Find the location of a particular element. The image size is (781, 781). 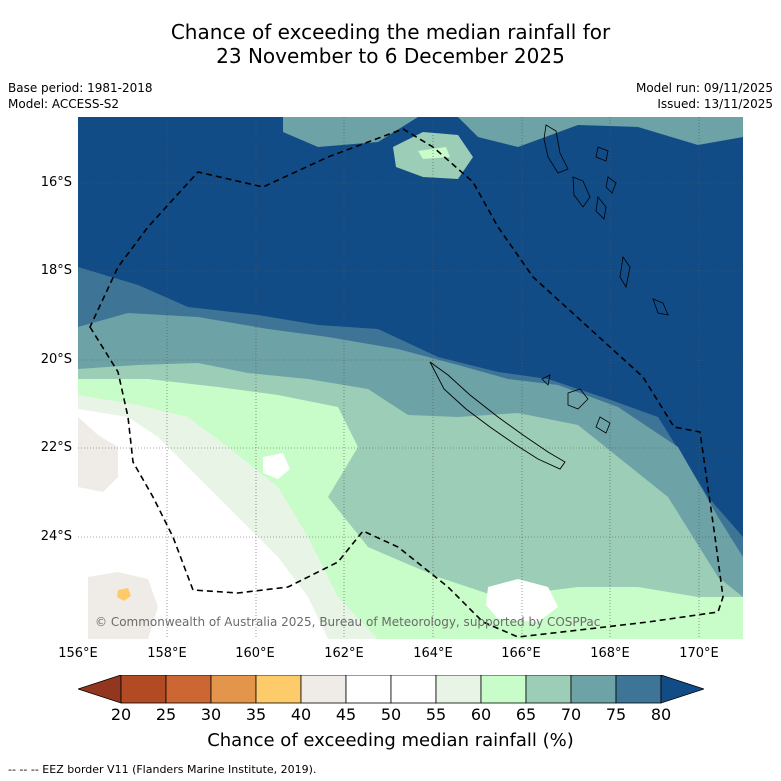

lat-label-16s: 16°S is located at coordinates (56, 182).